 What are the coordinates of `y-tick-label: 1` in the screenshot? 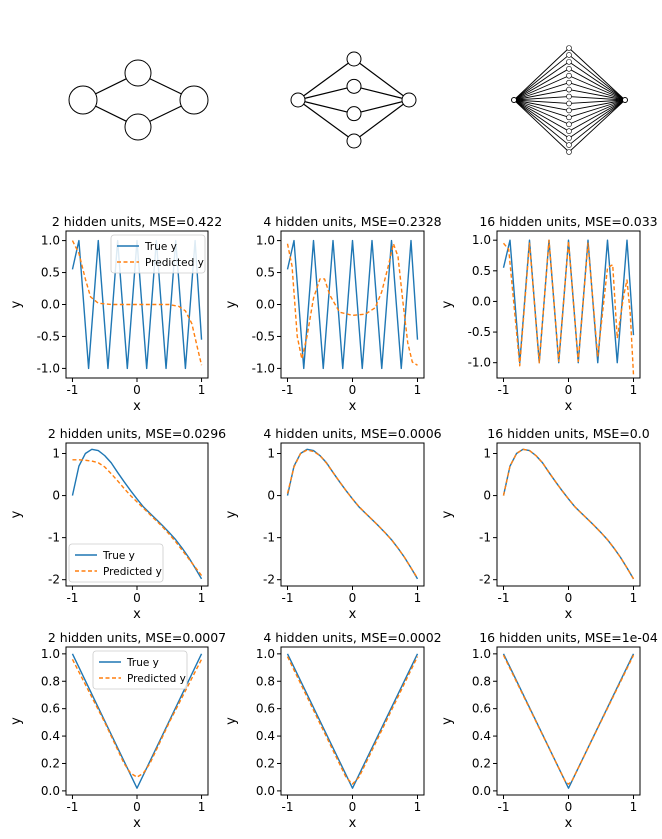 It's located at (56, 454).